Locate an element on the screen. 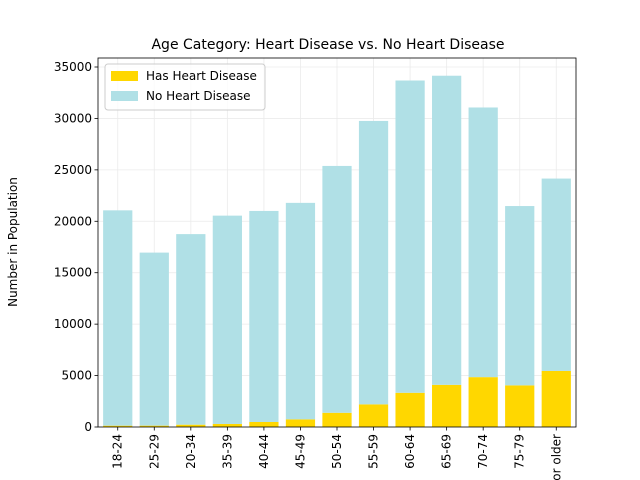 Image resolution: width=640 pixels, height=480 pixels. legend-label: No Heart Disease is located at coordinates (198, 96).